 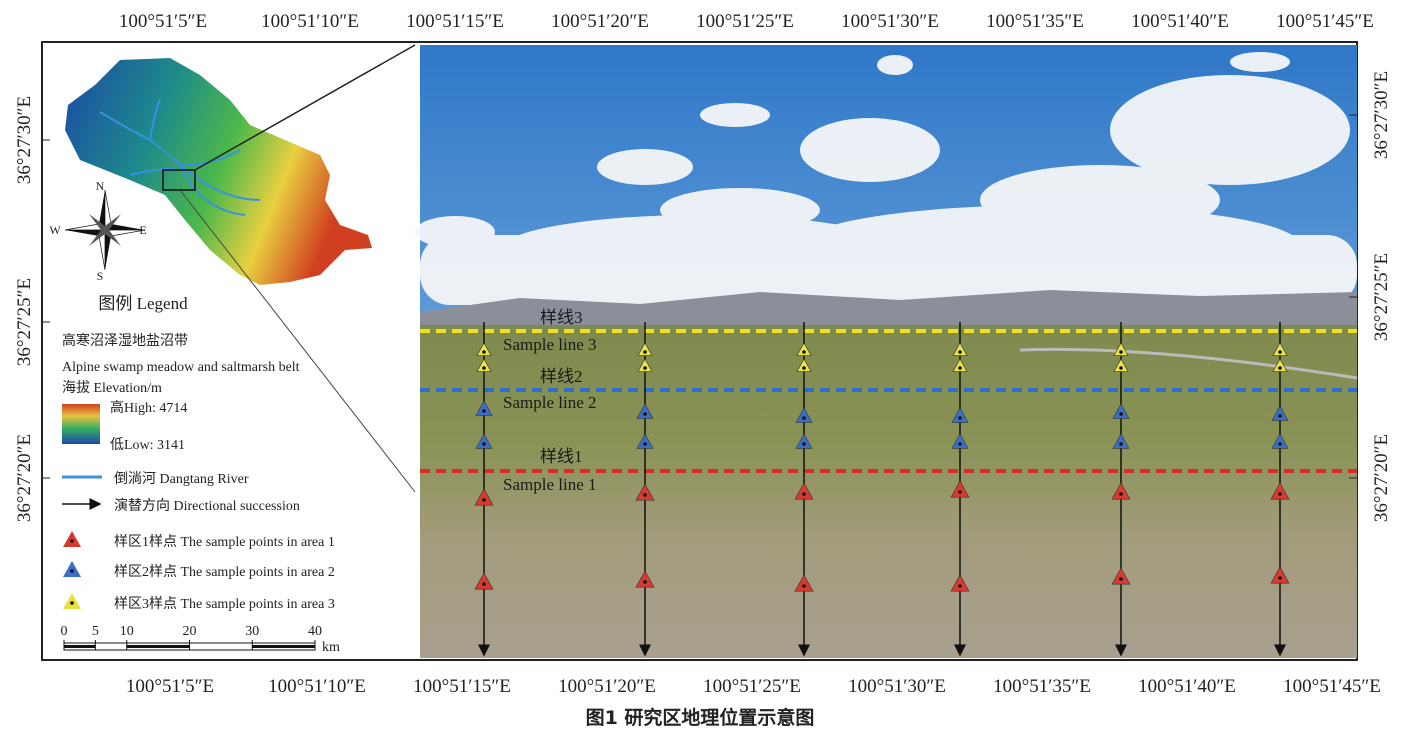 I want to click on top-axis-label: 100°51′15″E, so click(x=455, y=21).